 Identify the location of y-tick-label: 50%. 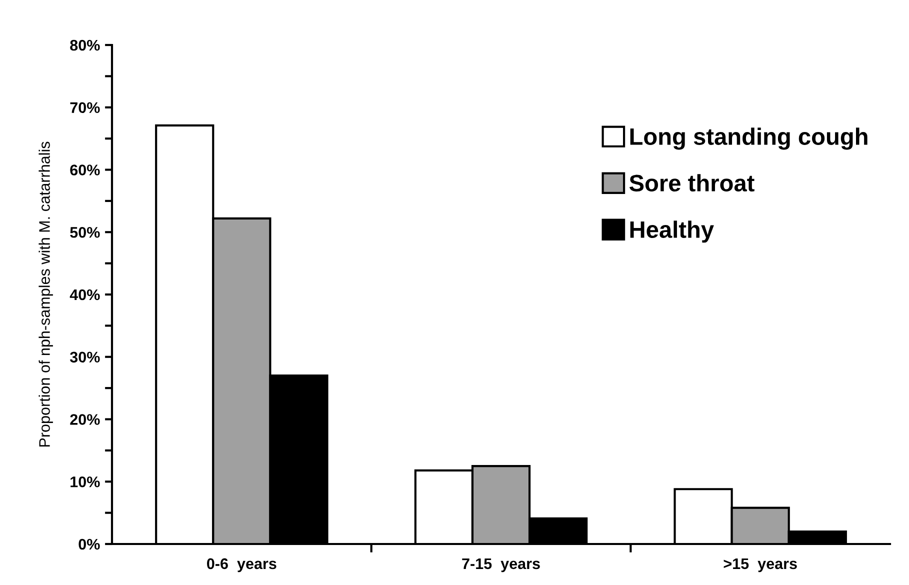
(85, 232).